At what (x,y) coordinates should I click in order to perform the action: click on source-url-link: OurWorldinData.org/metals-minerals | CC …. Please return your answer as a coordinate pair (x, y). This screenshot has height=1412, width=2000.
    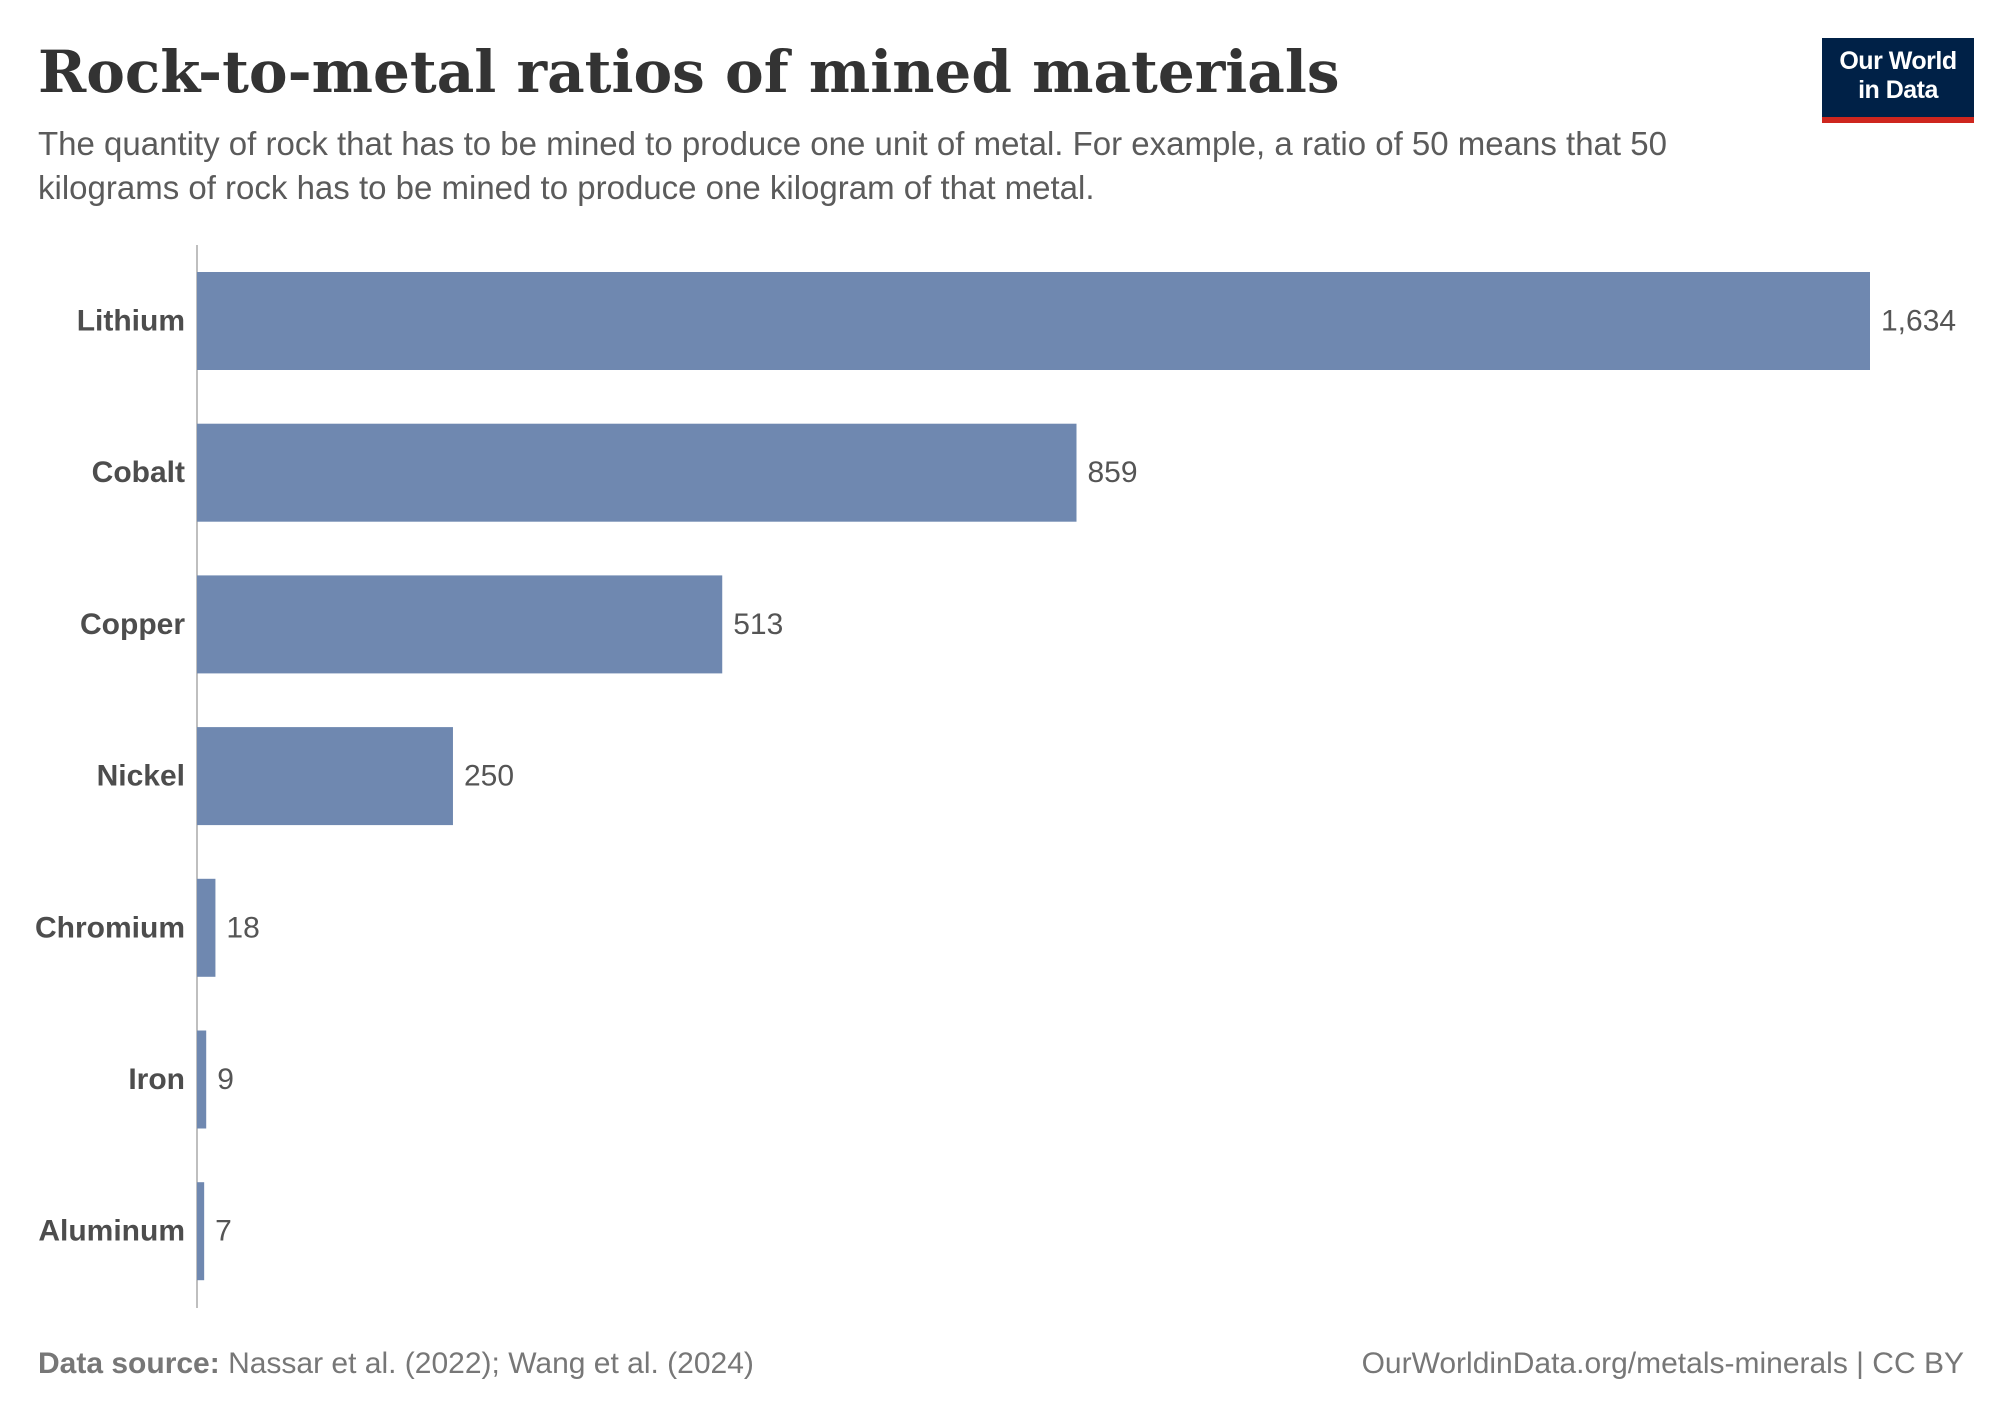
    Looking at the image, I should click on (1662, 1363).